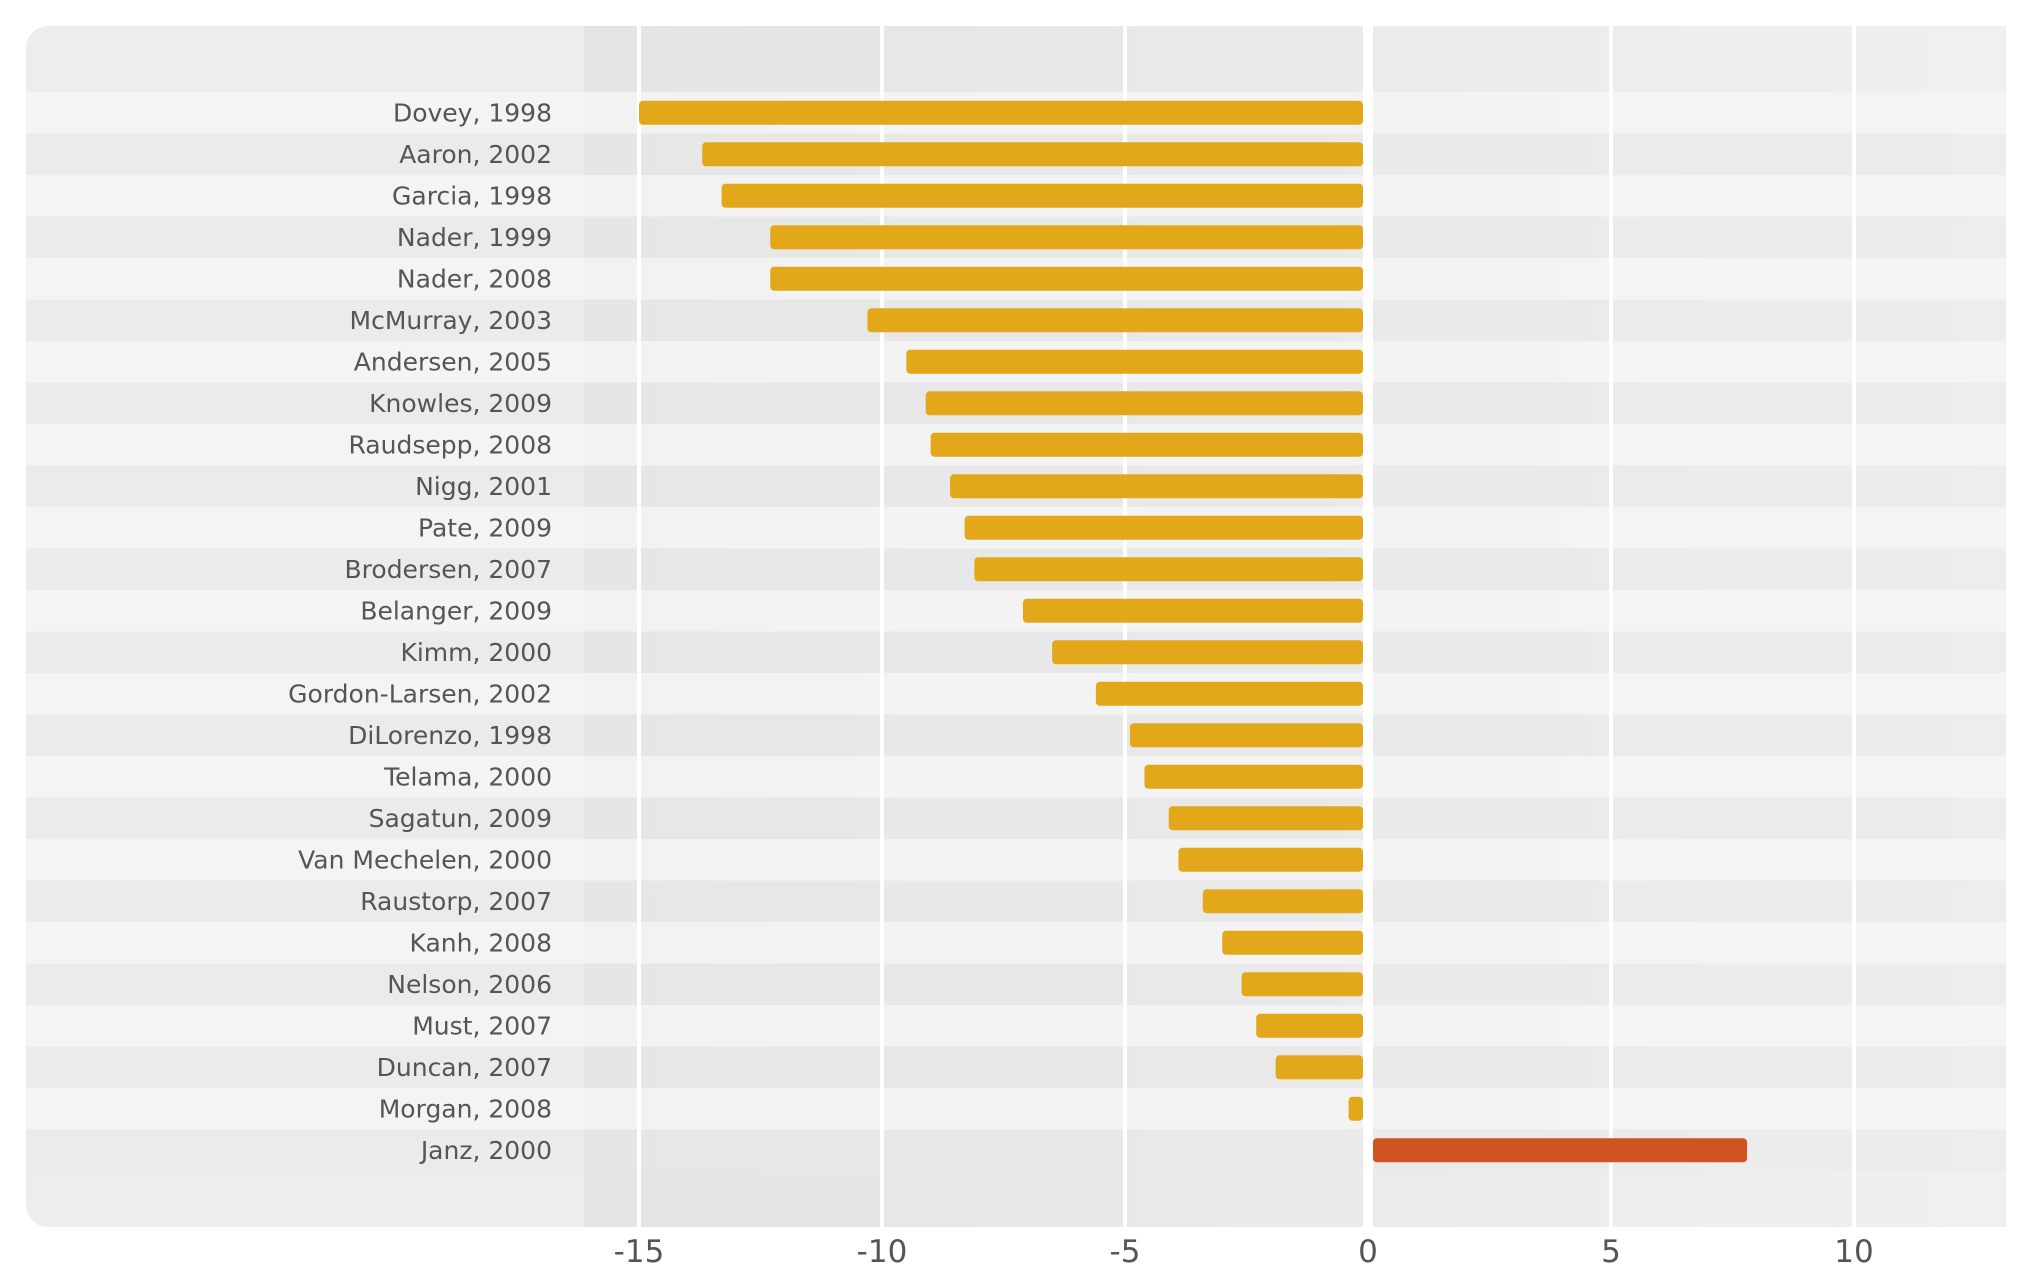  I want to click on category-label: Belanger, 2009, so click(456, 610).